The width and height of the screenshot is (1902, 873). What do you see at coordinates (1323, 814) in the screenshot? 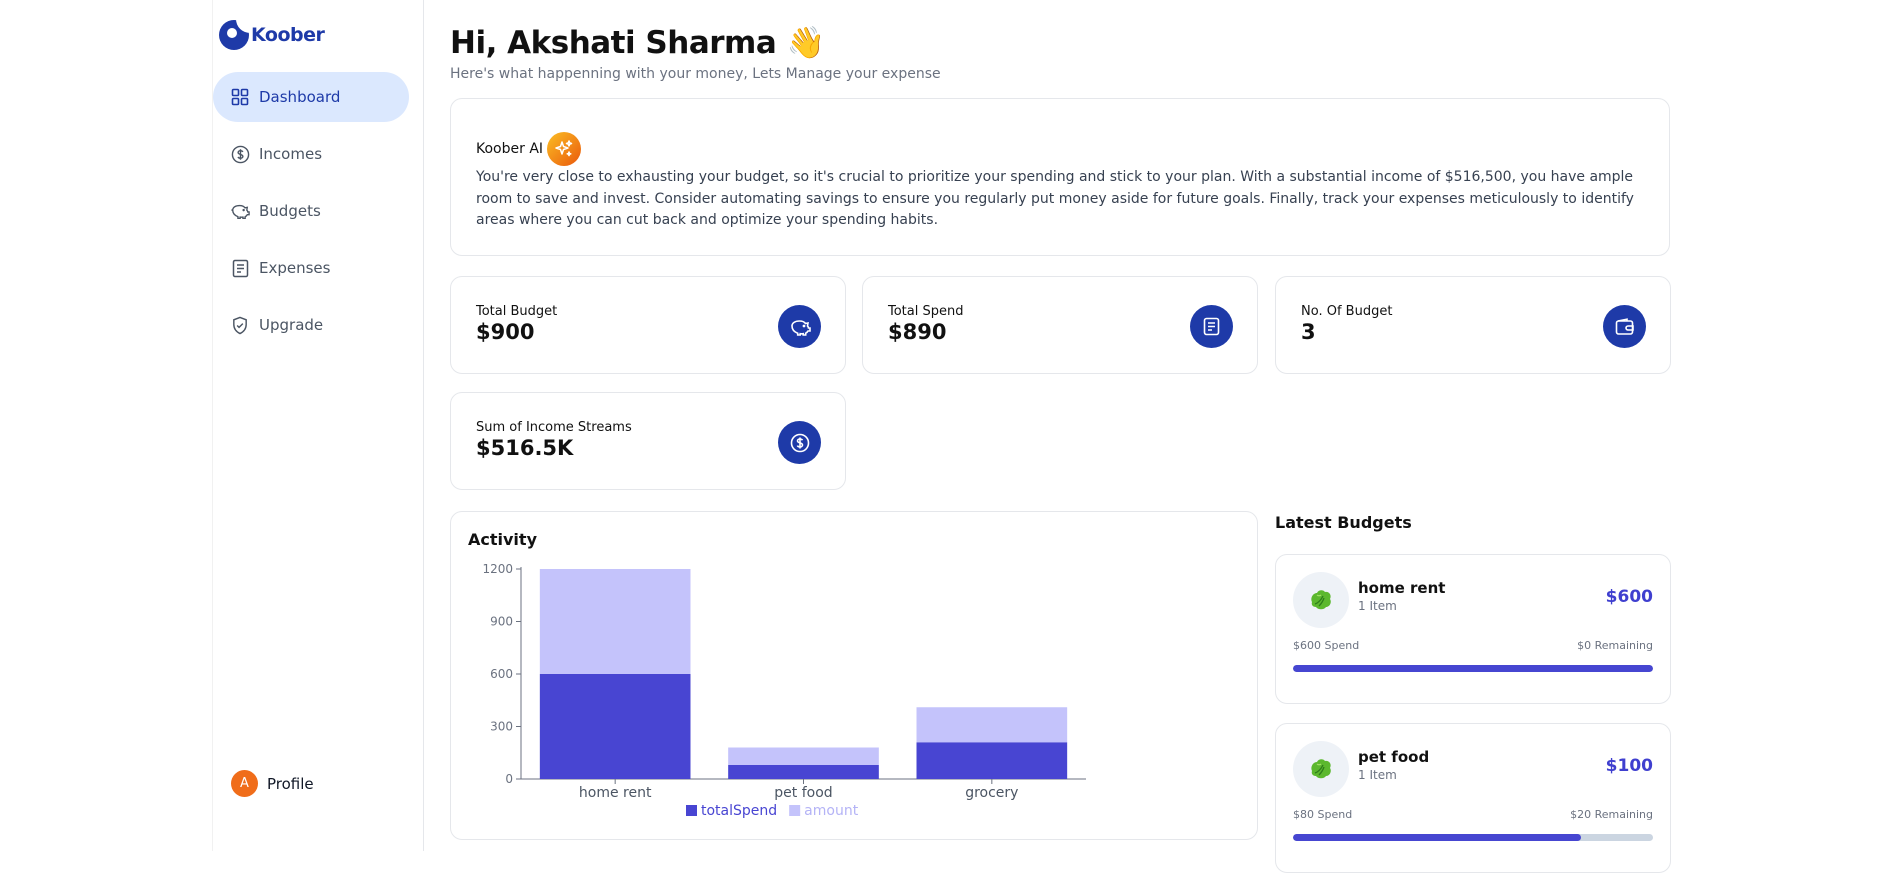
I see `budget-spend: $80 Spend` at bounding box center [1323, 814].